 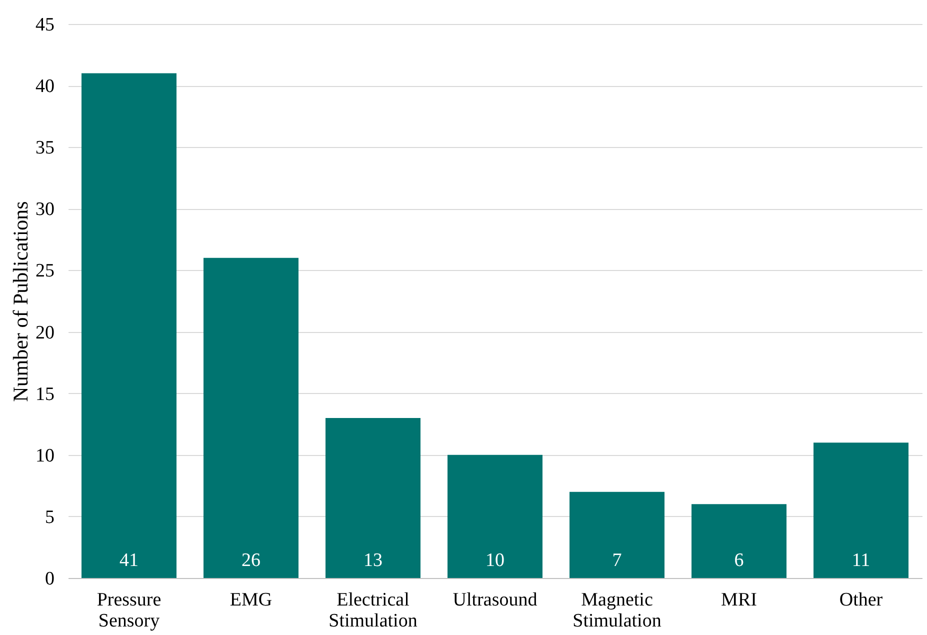 What do you see at coordinates (45, 333) in the screenshot?
I see `y-tick-label: 20` at bounding box center [45, 333].